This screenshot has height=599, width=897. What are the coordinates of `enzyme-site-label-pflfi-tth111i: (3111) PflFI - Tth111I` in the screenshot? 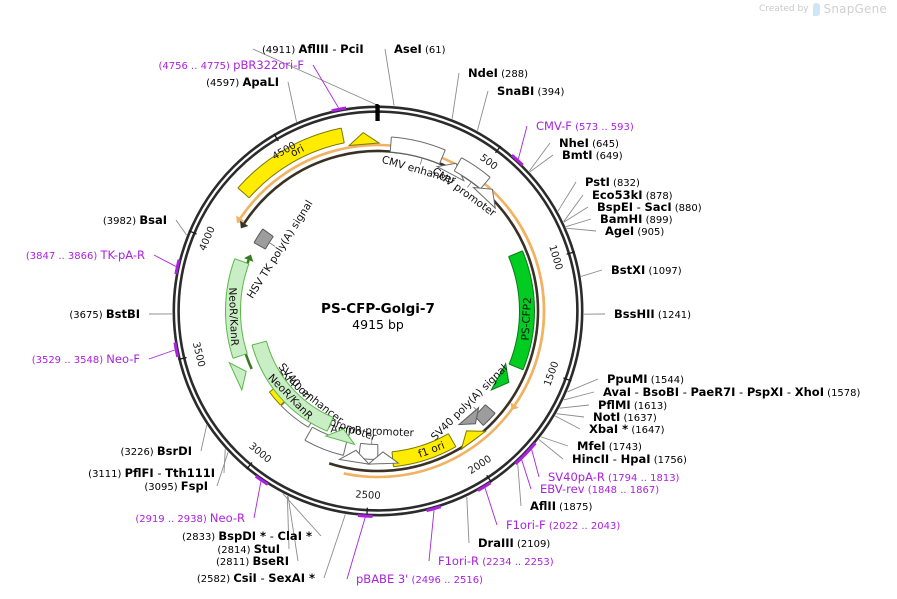 It's located at (151, 473).